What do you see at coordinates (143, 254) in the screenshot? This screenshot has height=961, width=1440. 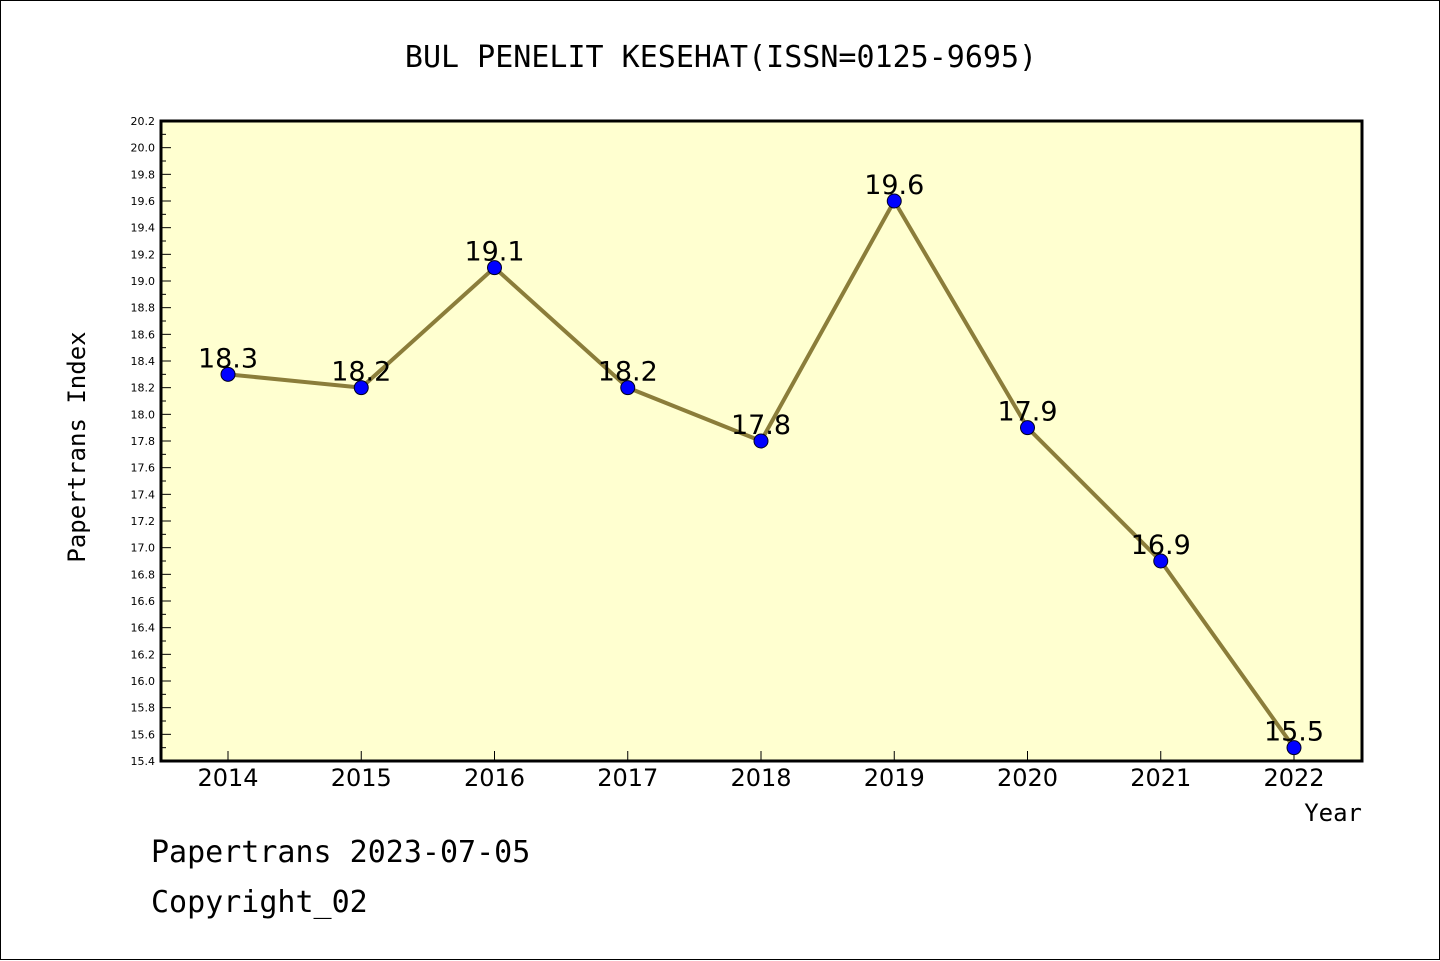 I see `y-tick-label: 19.2` at bounding box center [143, 254].